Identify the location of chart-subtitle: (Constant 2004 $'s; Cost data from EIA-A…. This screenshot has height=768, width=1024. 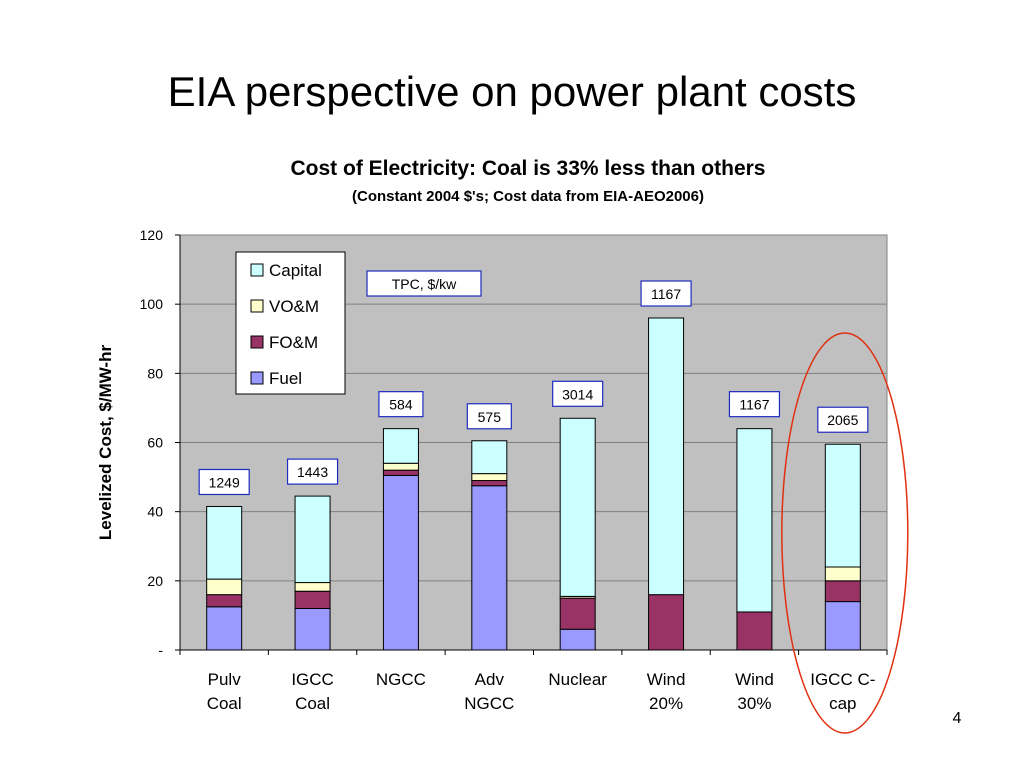
(528, 196).